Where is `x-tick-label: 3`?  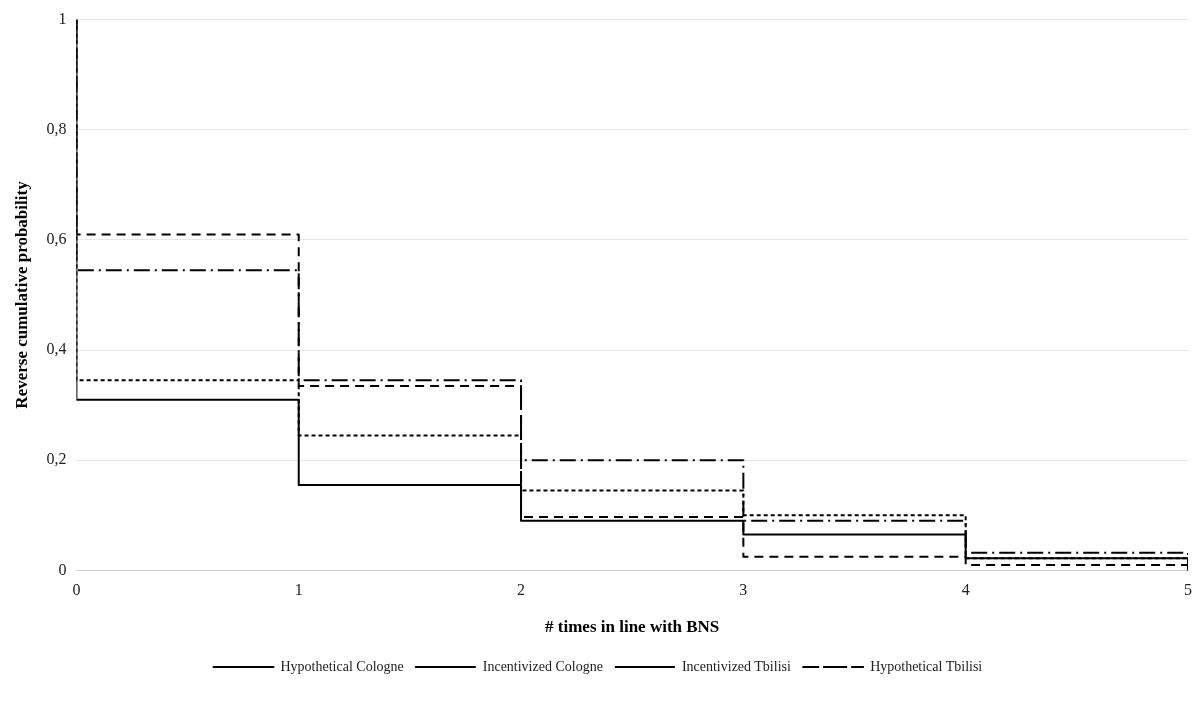 x-tick-label: 3 is located at coordinates (743, 590).